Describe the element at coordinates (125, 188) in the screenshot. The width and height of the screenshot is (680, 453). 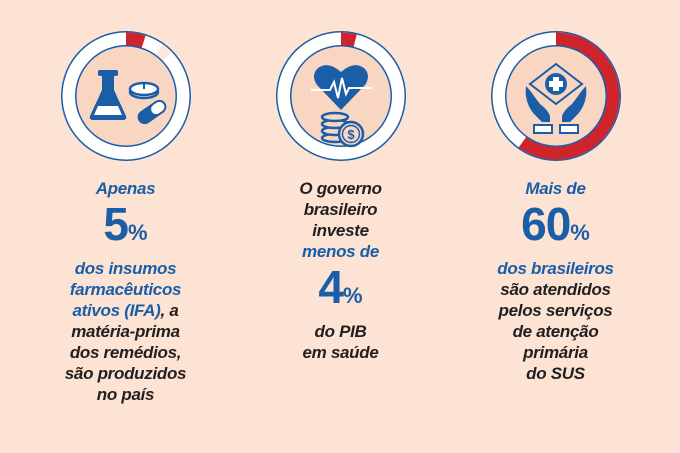
I see `stat-intro: Apenas` at that location.